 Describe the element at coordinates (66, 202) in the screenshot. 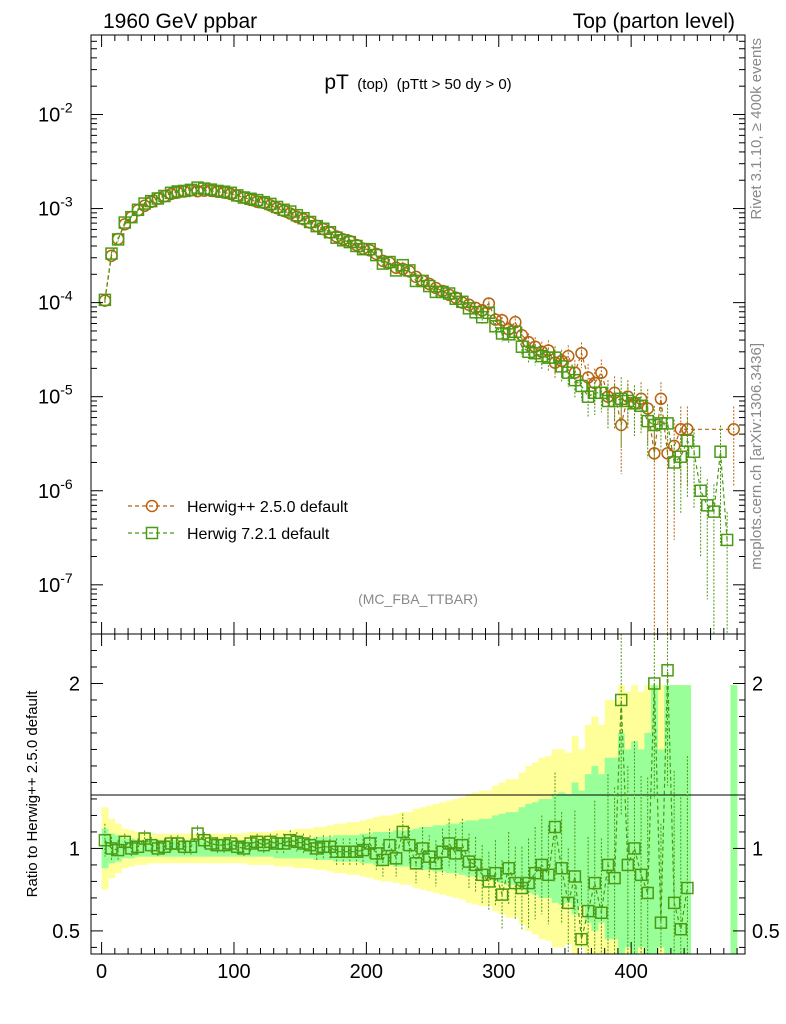

I see `y-tick-exponent: -3` at that location.